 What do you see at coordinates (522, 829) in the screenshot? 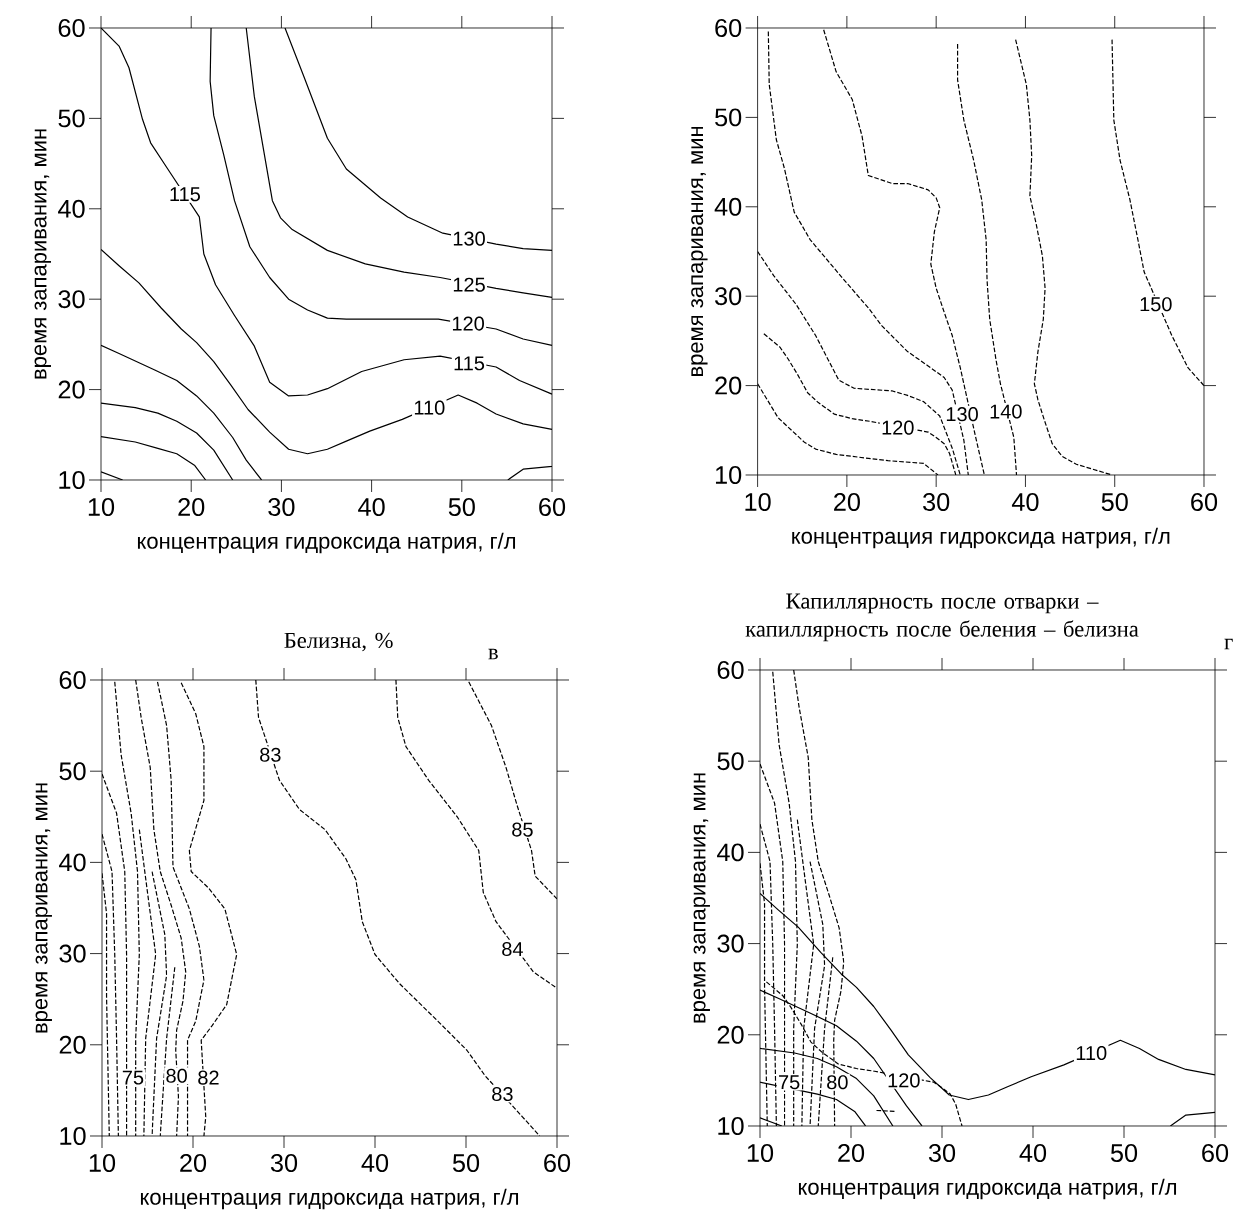
I see `annotation: 85` at bounding box center [522, 829].